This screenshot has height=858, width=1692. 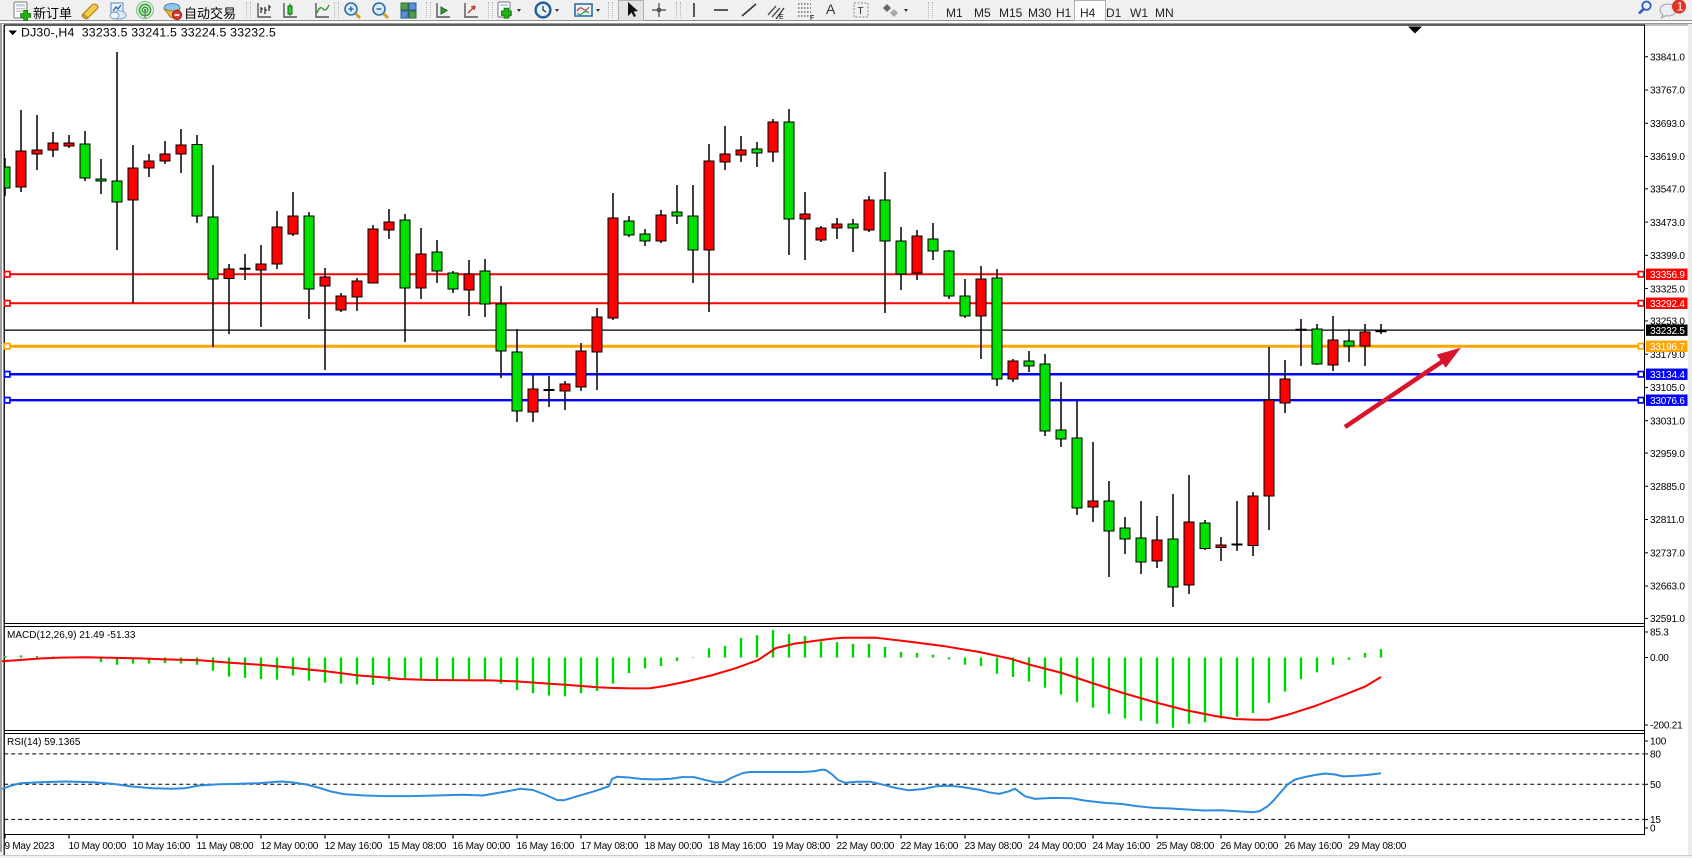 What do you see at coordinates (1655, 820) in the screenshot?
I see `svg-text: 15` at bounding box center [1655, 820].